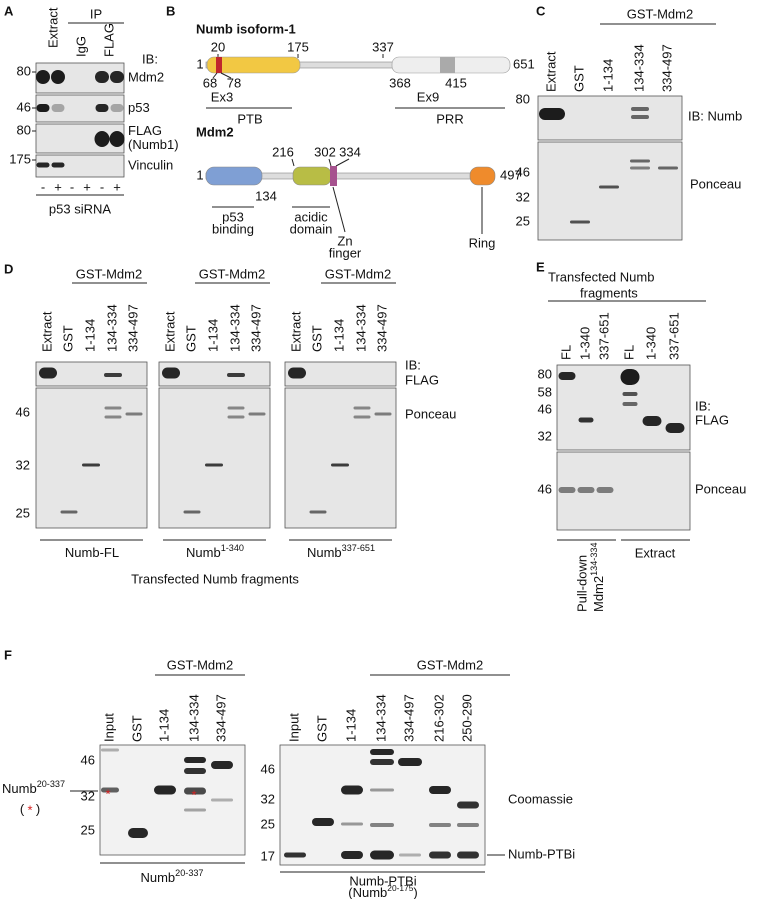  Describe the element at coordinates (311, 228) in the screenshot. I see `label: domain` at that location.